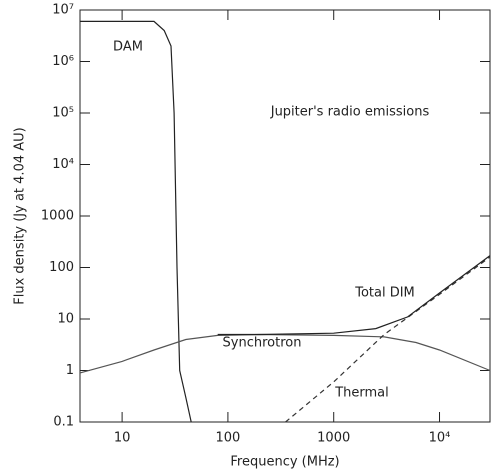  What do you see at coordinates (63, 61) in the screenshot?
I see `y-tick-label: 10⁶` at bounding box center [63, 61].